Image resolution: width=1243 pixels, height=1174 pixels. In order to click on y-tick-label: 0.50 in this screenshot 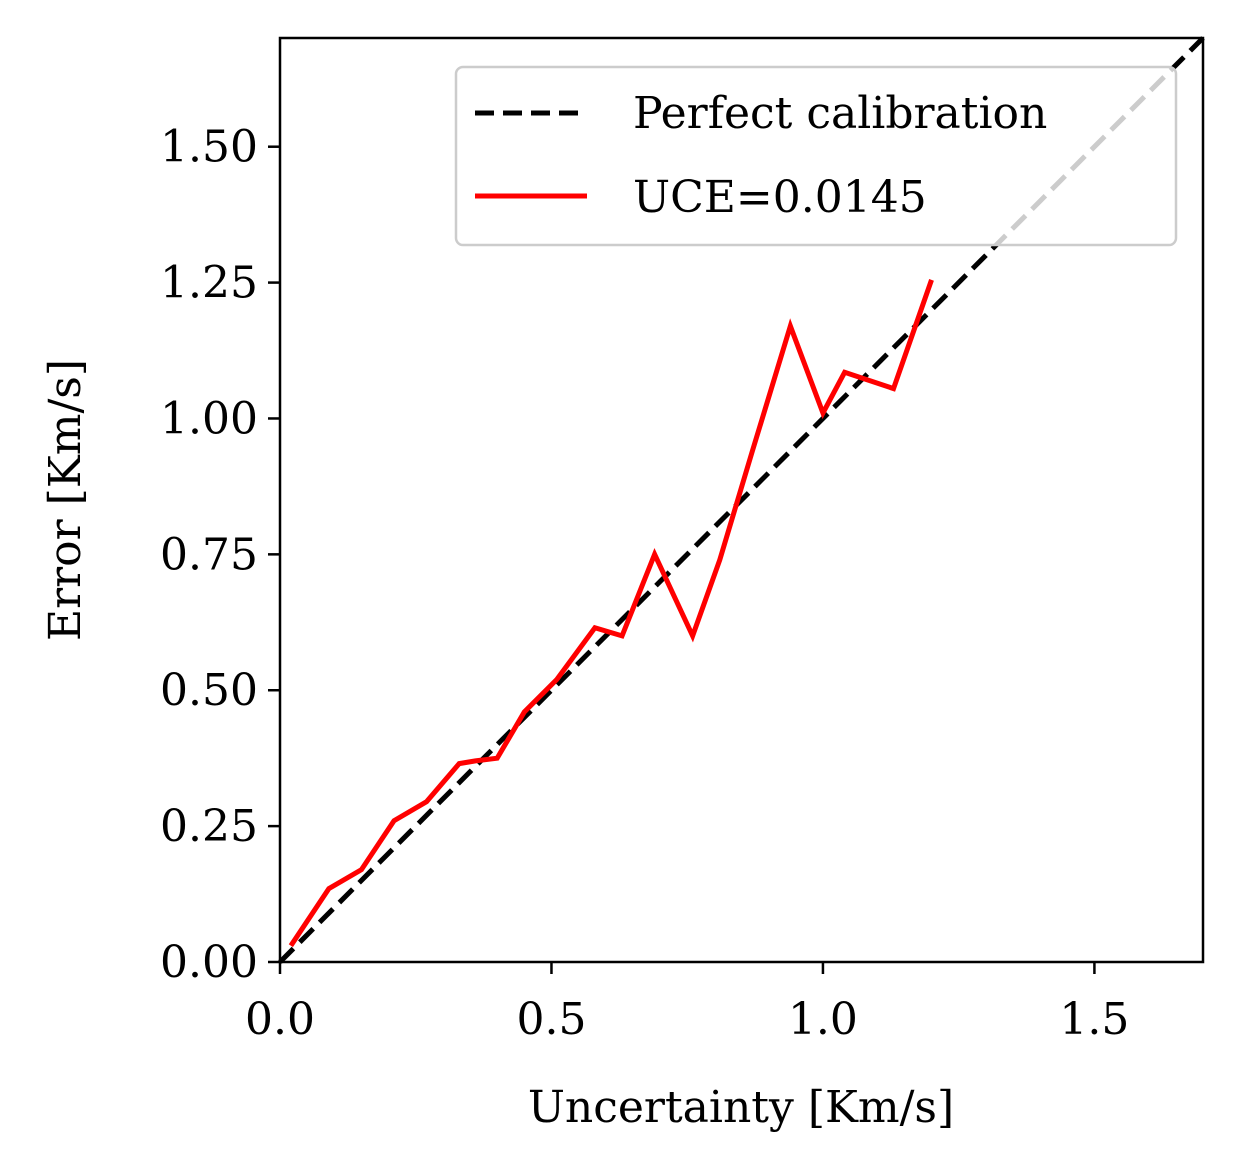, I will do `click(209, 690)`.